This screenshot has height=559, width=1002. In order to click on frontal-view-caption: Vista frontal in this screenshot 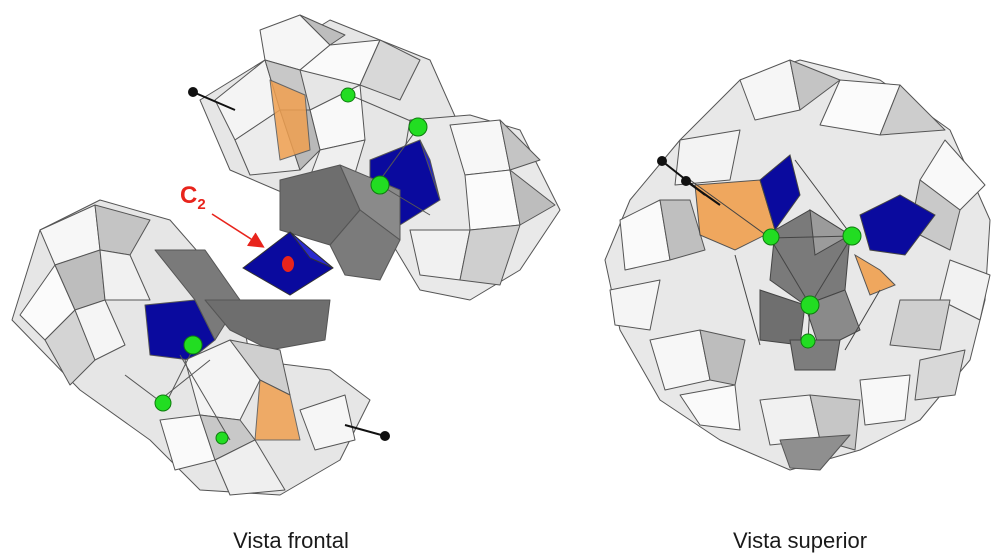, I will do `click(291, 540)`.